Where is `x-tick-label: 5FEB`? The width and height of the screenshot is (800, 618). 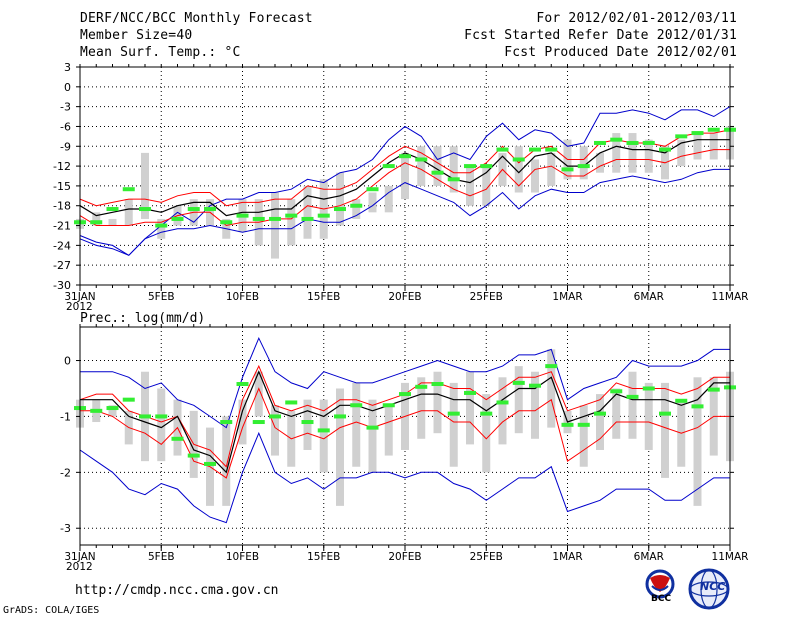
x-tick-label: 5FEB is located at coordinates (161, 557).